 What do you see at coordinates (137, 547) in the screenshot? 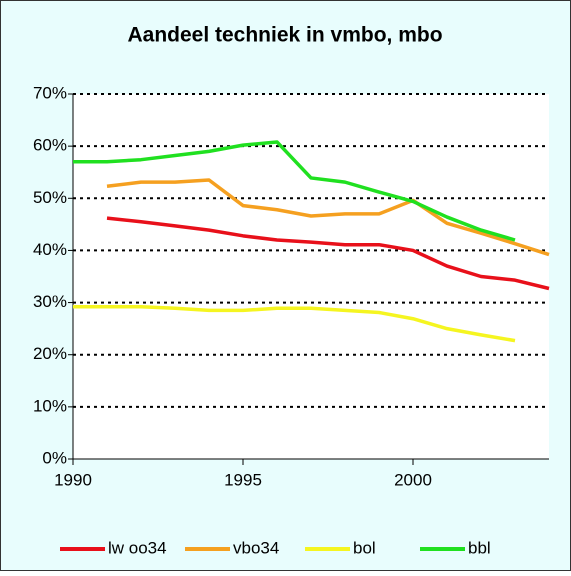
I see `legend-label: lw oo34` at bounding box center [137, 547].